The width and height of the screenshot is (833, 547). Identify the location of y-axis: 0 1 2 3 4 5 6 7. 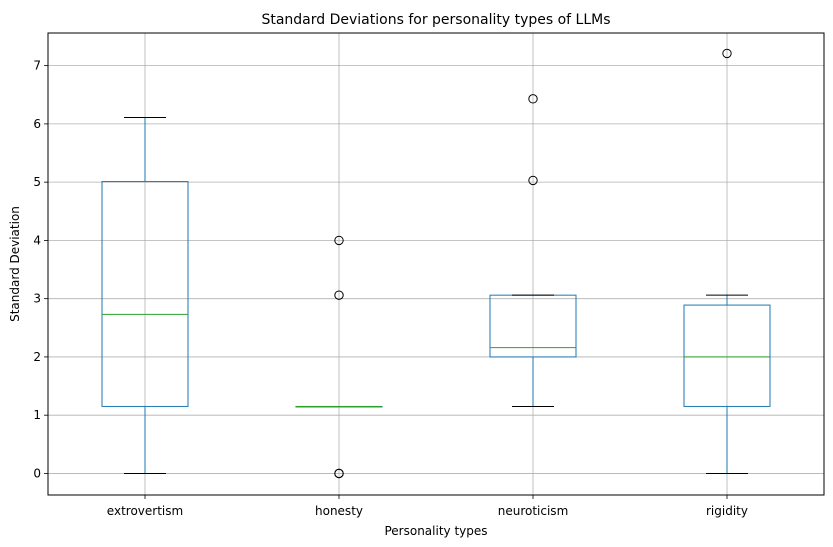
(40, 269).